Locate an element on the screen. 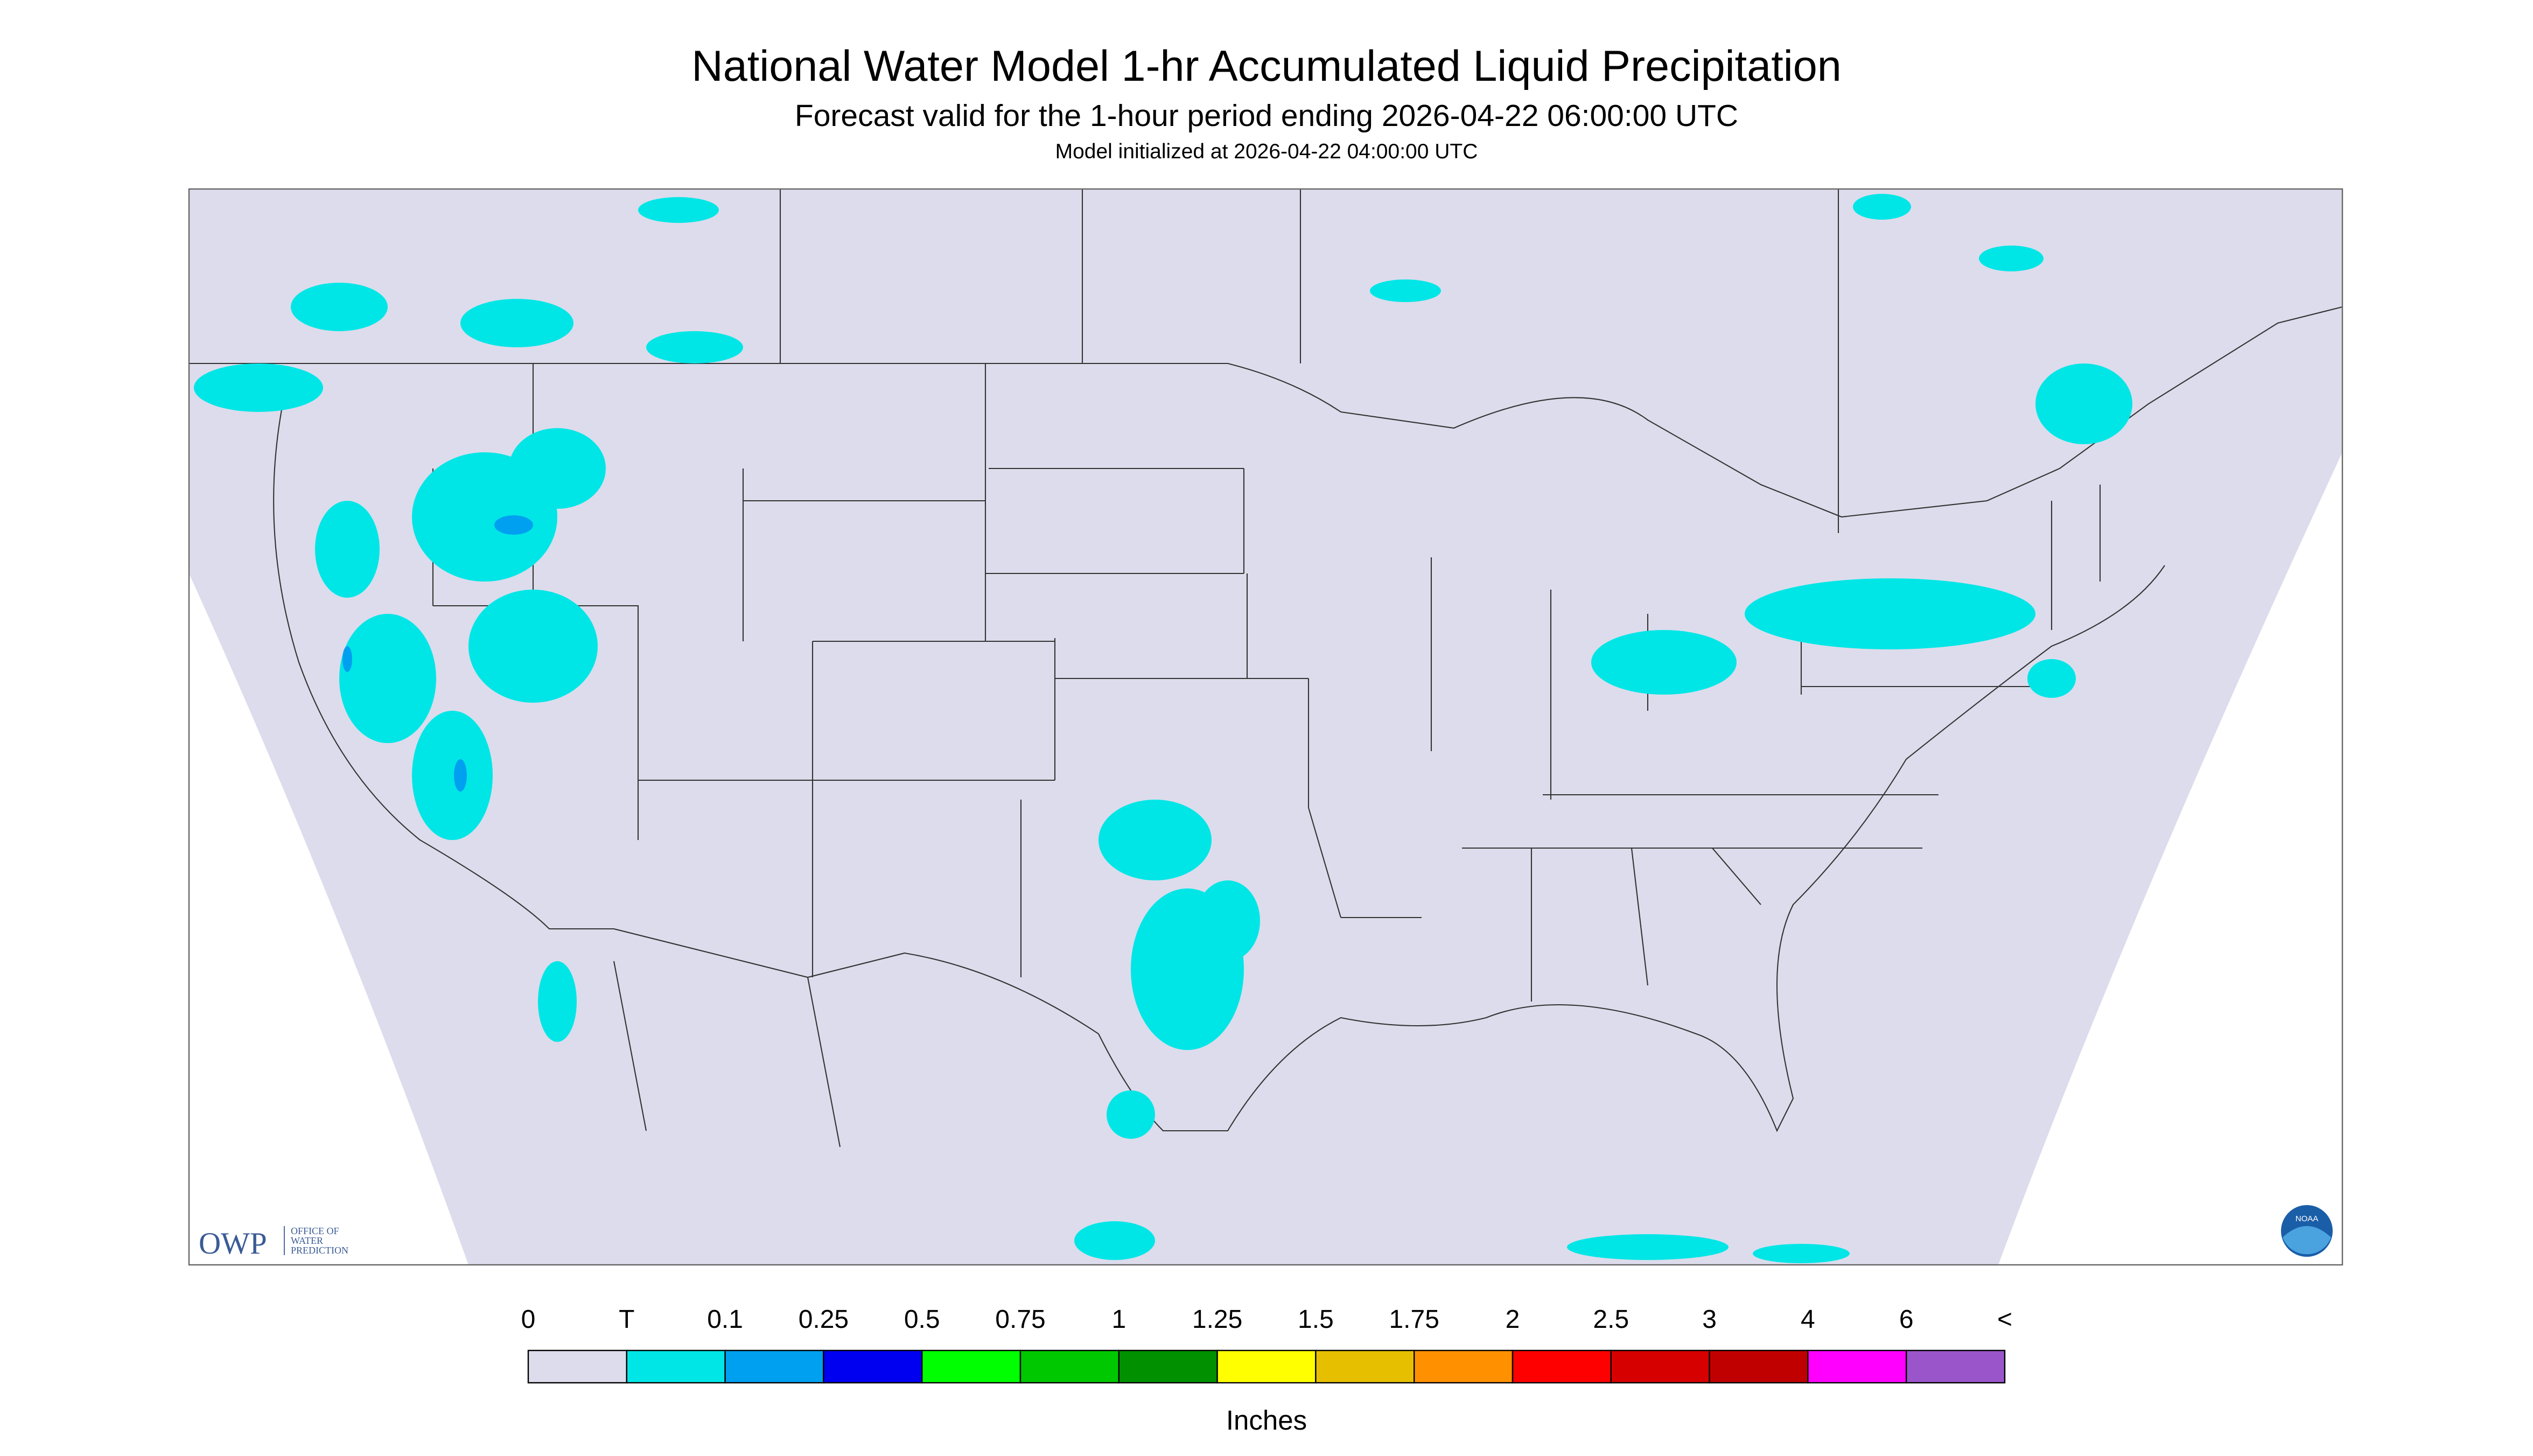 The height and width of the screenshot is (1456, 2533). legend-label: 1.75 is located at coordinates (1414, 1319).